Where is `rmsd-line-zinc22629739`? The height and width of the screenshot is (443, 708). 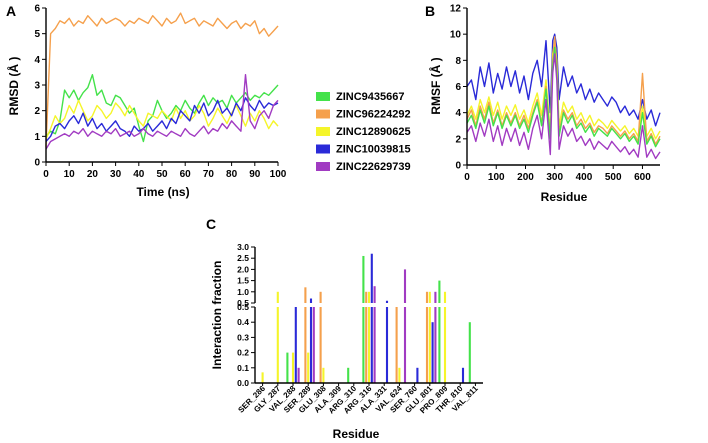
rmsd-line-zinc22629739 is located at coordinates (162, 111).